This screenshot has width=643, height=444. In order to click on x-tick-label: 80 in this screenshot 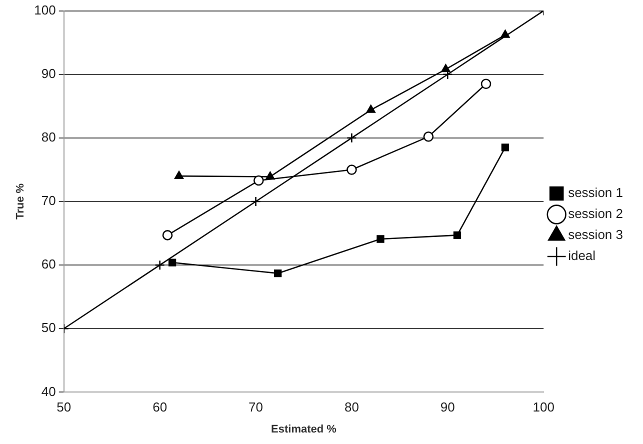, I will do `click(351, 407)`.